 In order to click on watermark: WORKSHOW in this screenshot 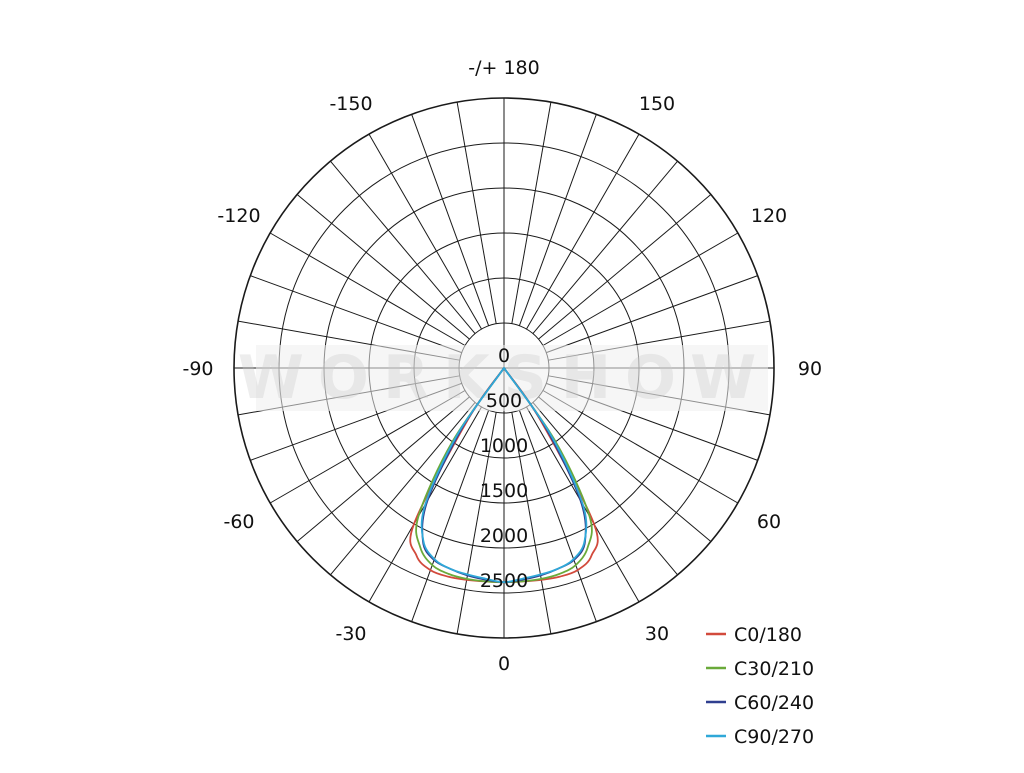, I will do `click(503, 378)`.